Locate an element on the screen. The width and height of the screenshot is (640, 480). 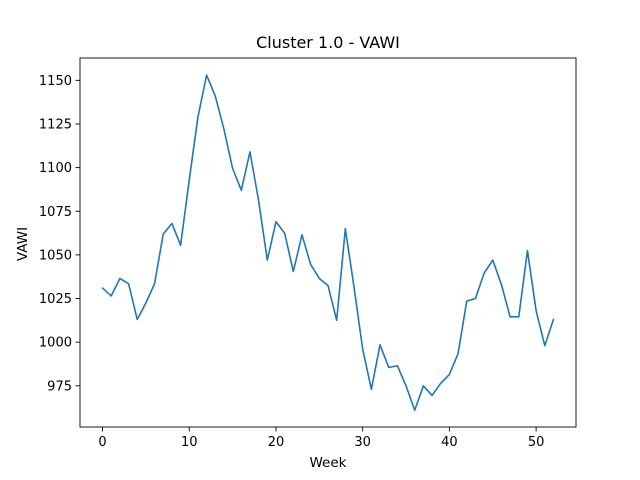
y-tick-label: 975 is located at coordinates (59, 386).